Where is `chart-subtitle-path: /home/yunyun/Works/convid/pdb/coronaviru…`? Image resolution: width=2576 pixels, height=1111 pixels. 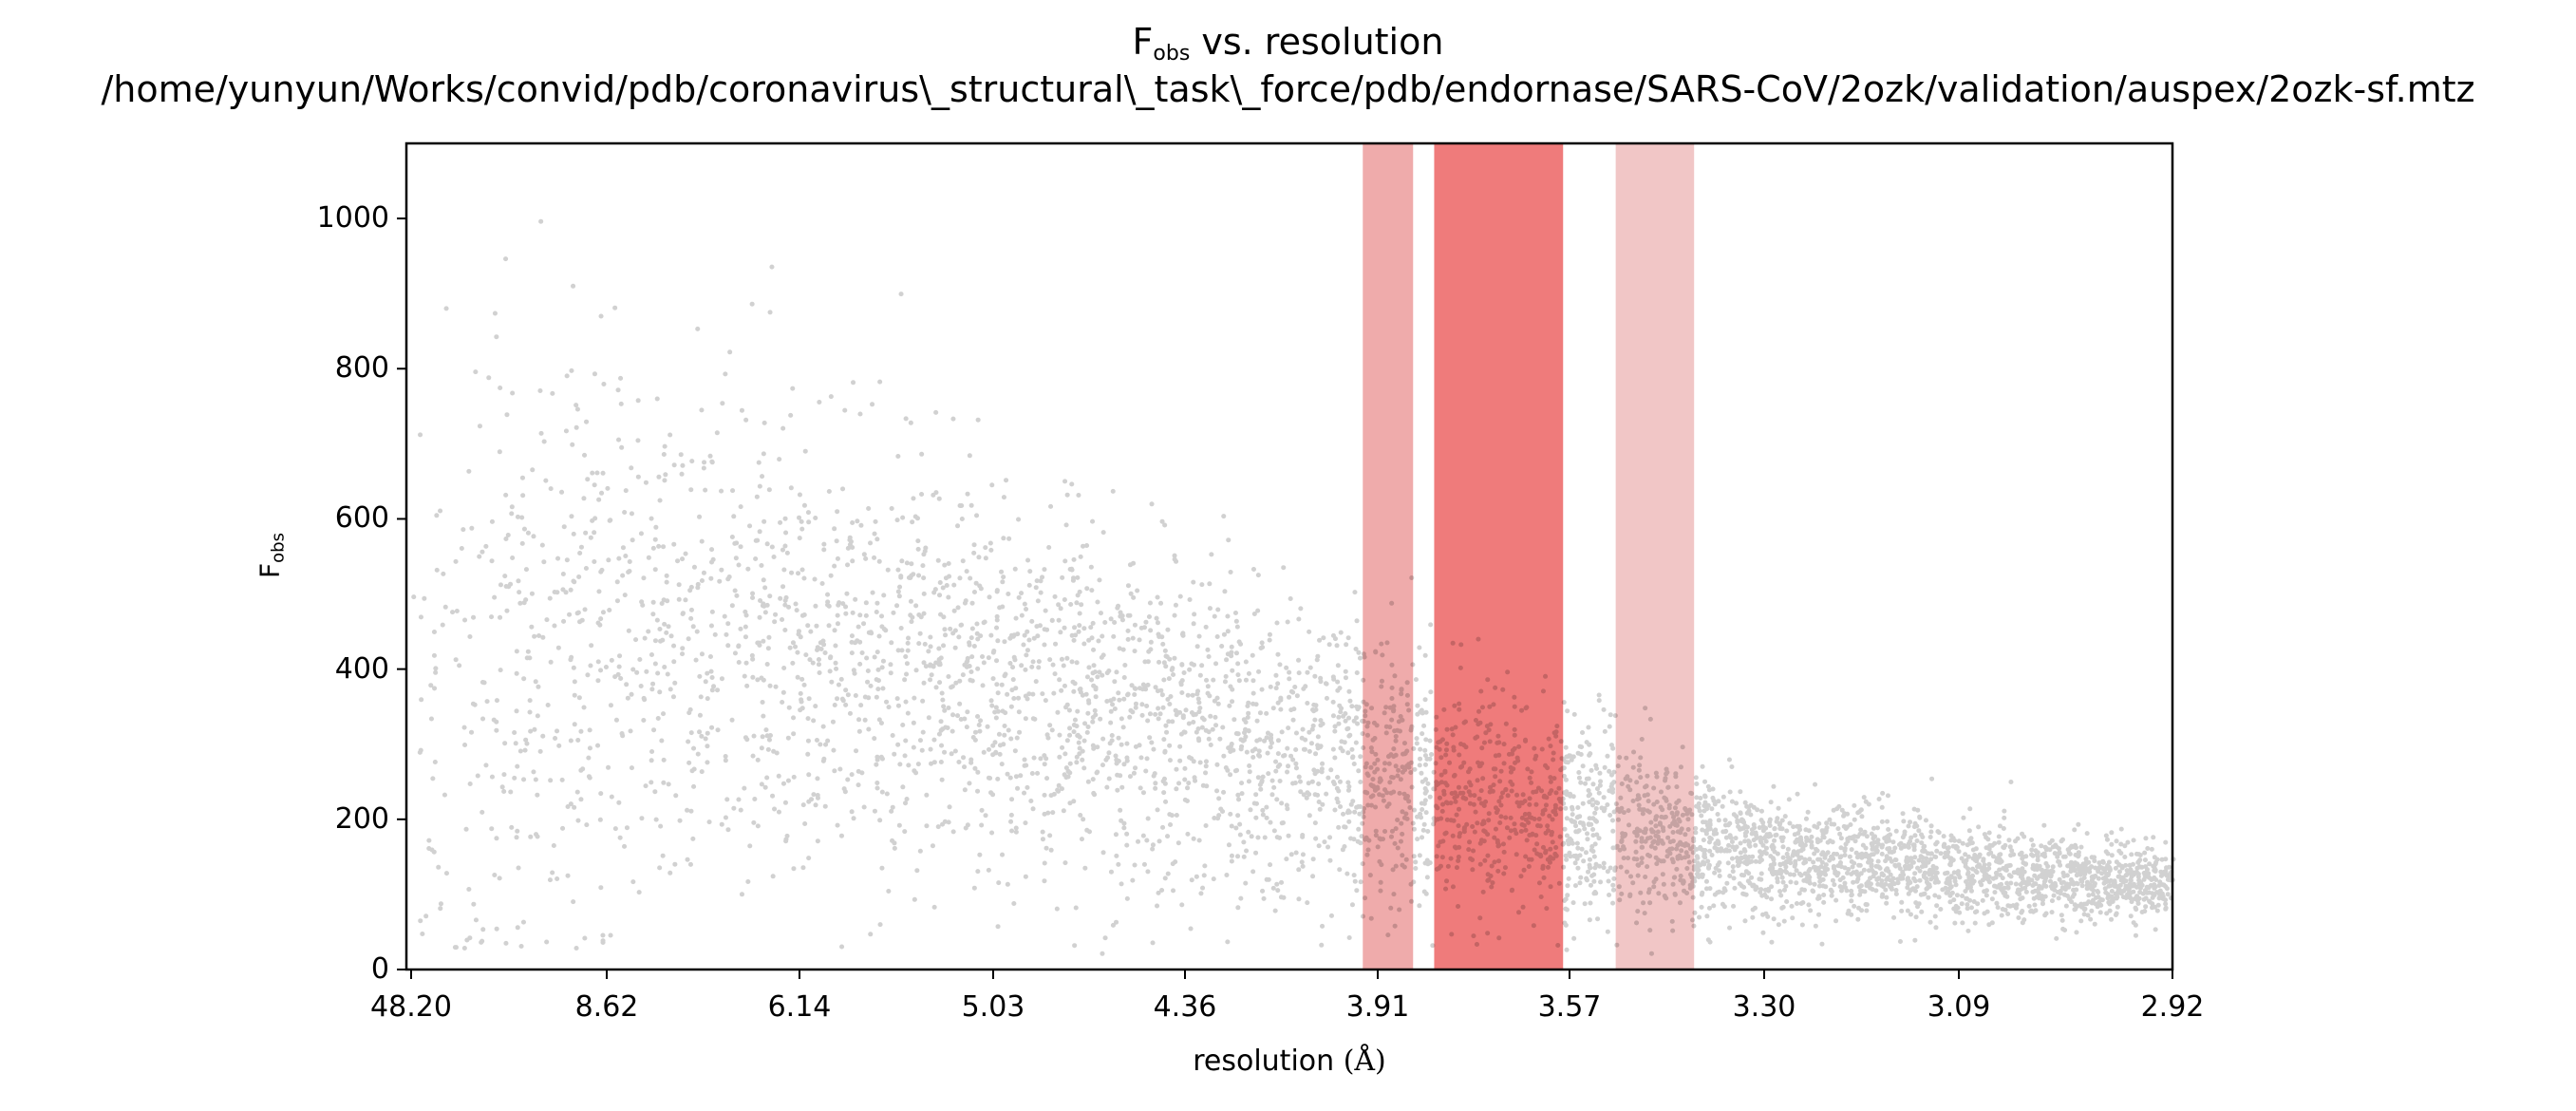 chart-subtitle-path: /home/yunyun/Works/convid/pdb/coronaviru… is located at coordinates (1288, 89).